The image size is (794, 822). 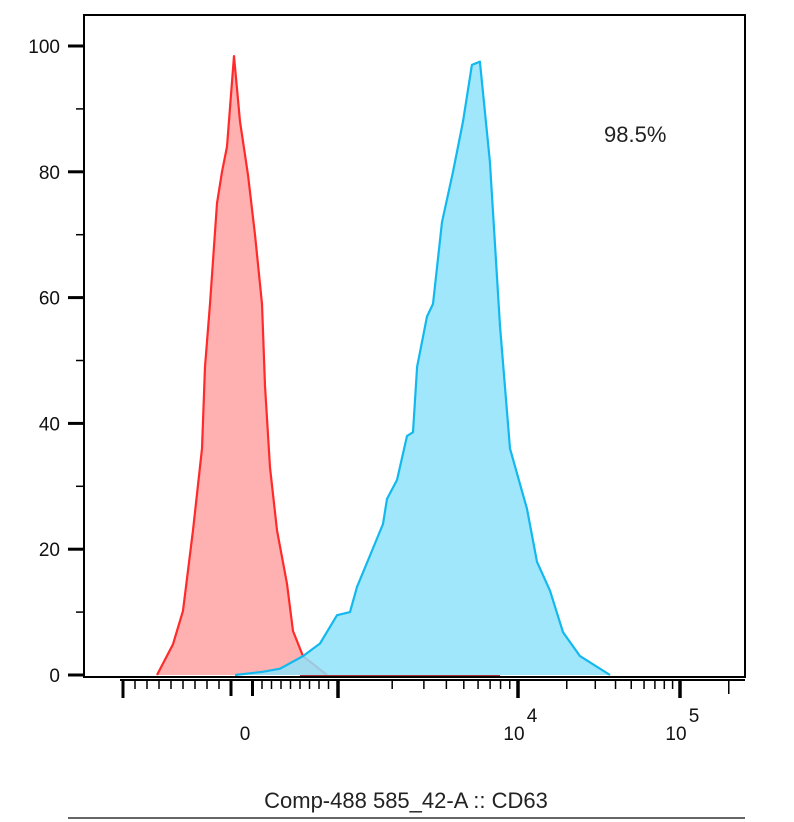 I want to click on gate-percentage: 98.5%, so click(x=635, y=134).